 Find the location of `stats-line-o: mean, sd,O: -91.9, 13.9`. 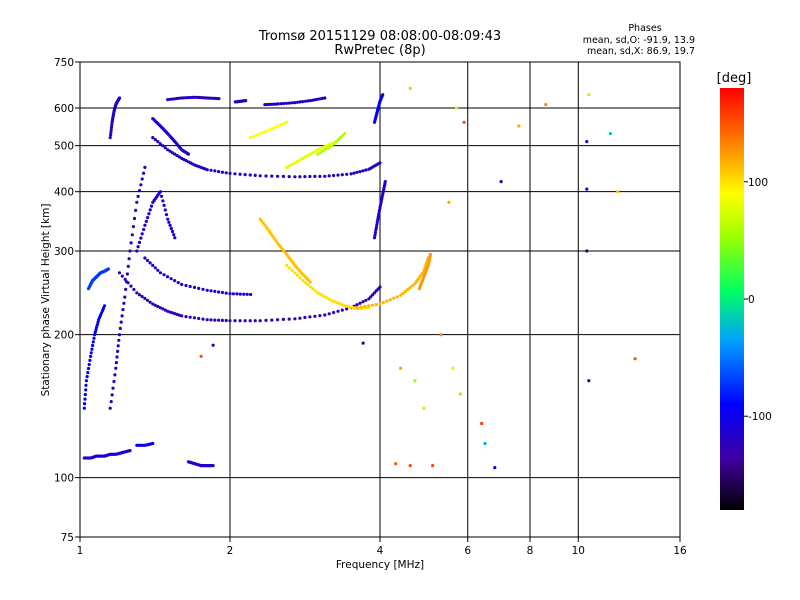

stats-line-o: mean, sd,O: -91.9, 13.9 is located at coordinates (639, 40).